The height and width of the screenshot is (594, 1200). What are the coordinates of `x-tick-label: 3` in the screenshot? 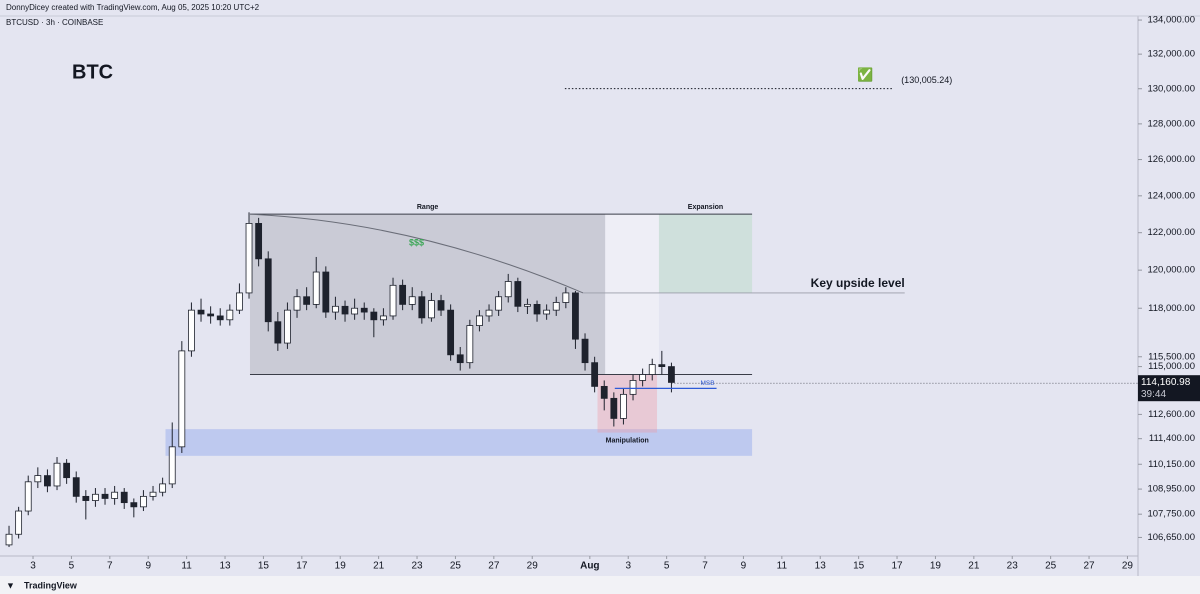 It's located at (628, 566).